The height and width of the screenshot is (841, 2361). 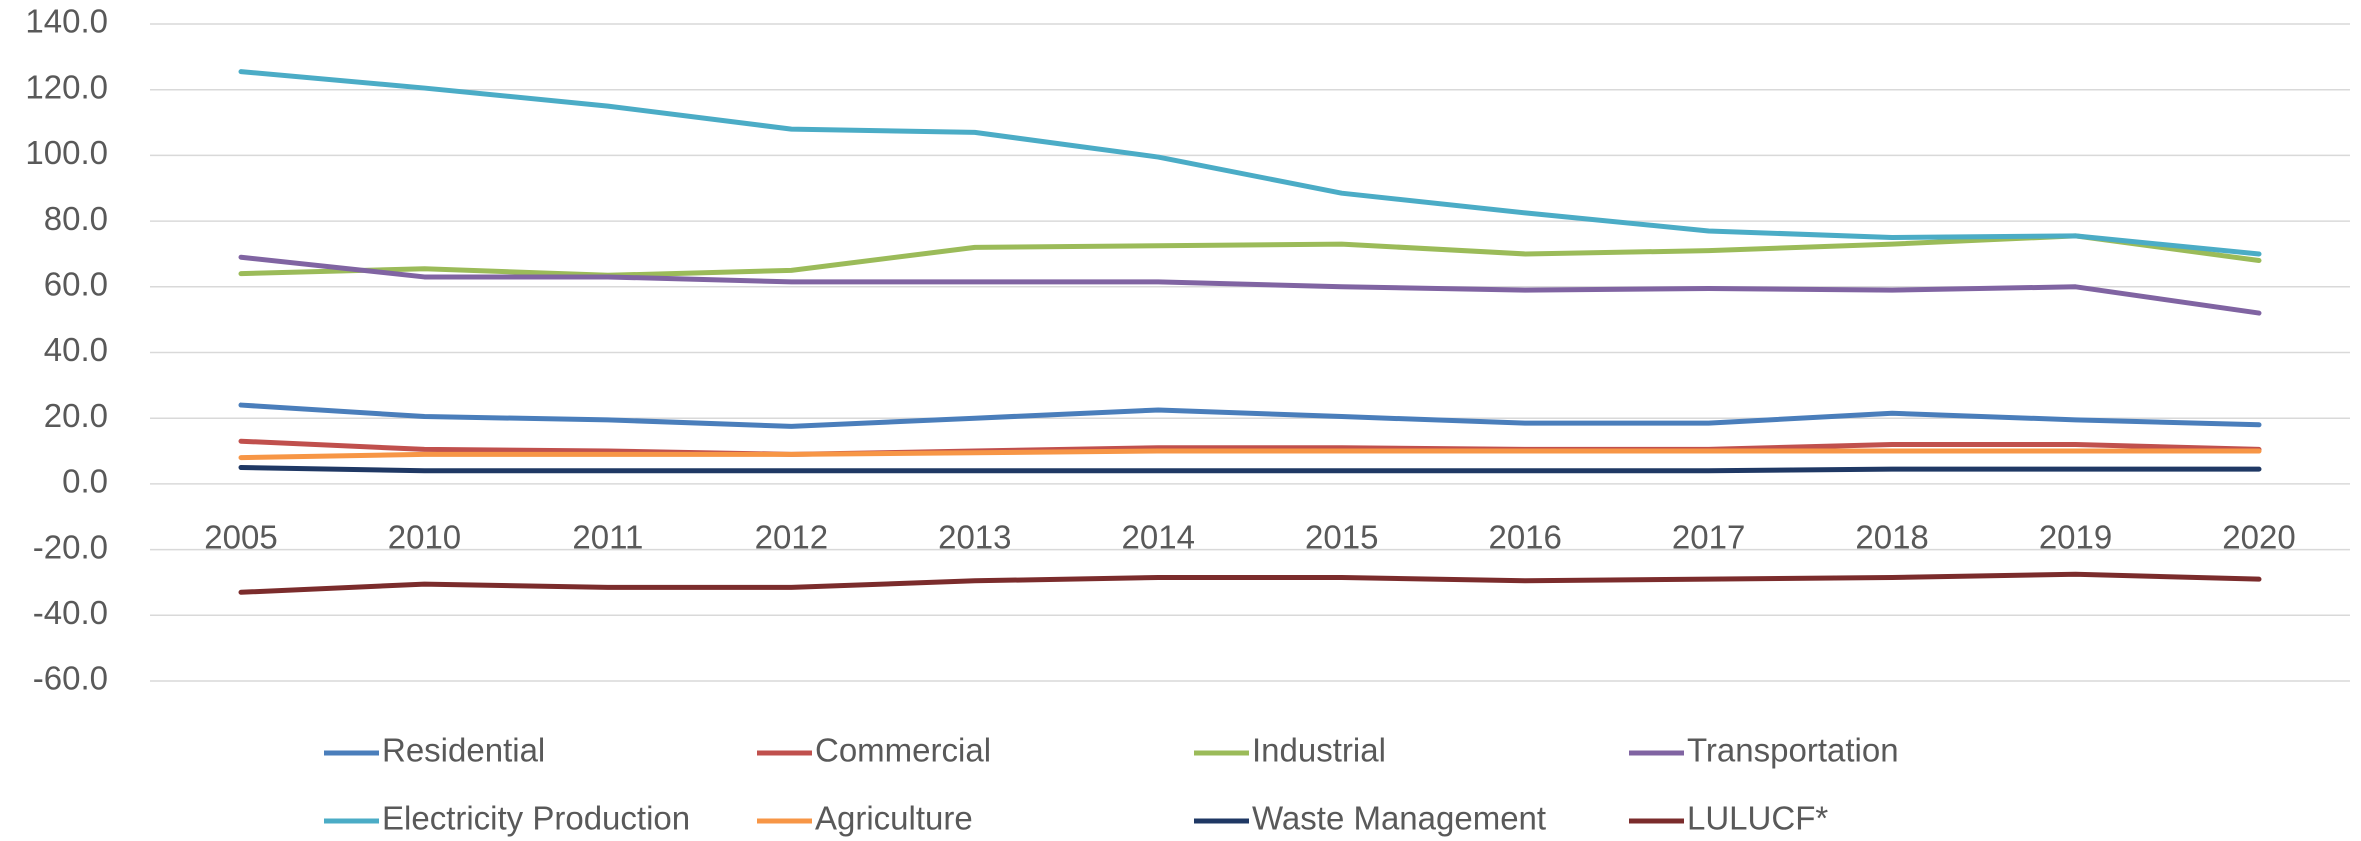 I want to click on y-tick-label: 120.0, so click(x=66, y=86).